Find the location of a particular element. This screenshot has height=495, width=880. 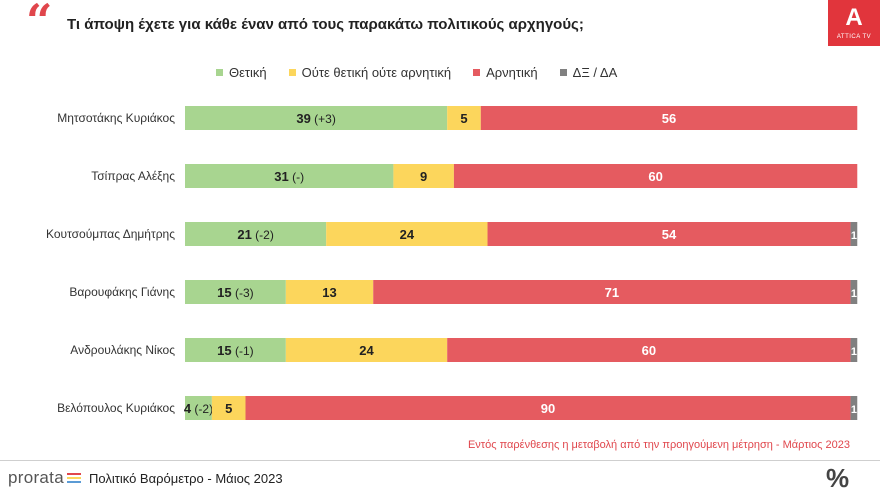

footer-brand: prorata Πολιτικό Βαρόμετρο - Μάιος 2023 is located at coordinates (145, 478).